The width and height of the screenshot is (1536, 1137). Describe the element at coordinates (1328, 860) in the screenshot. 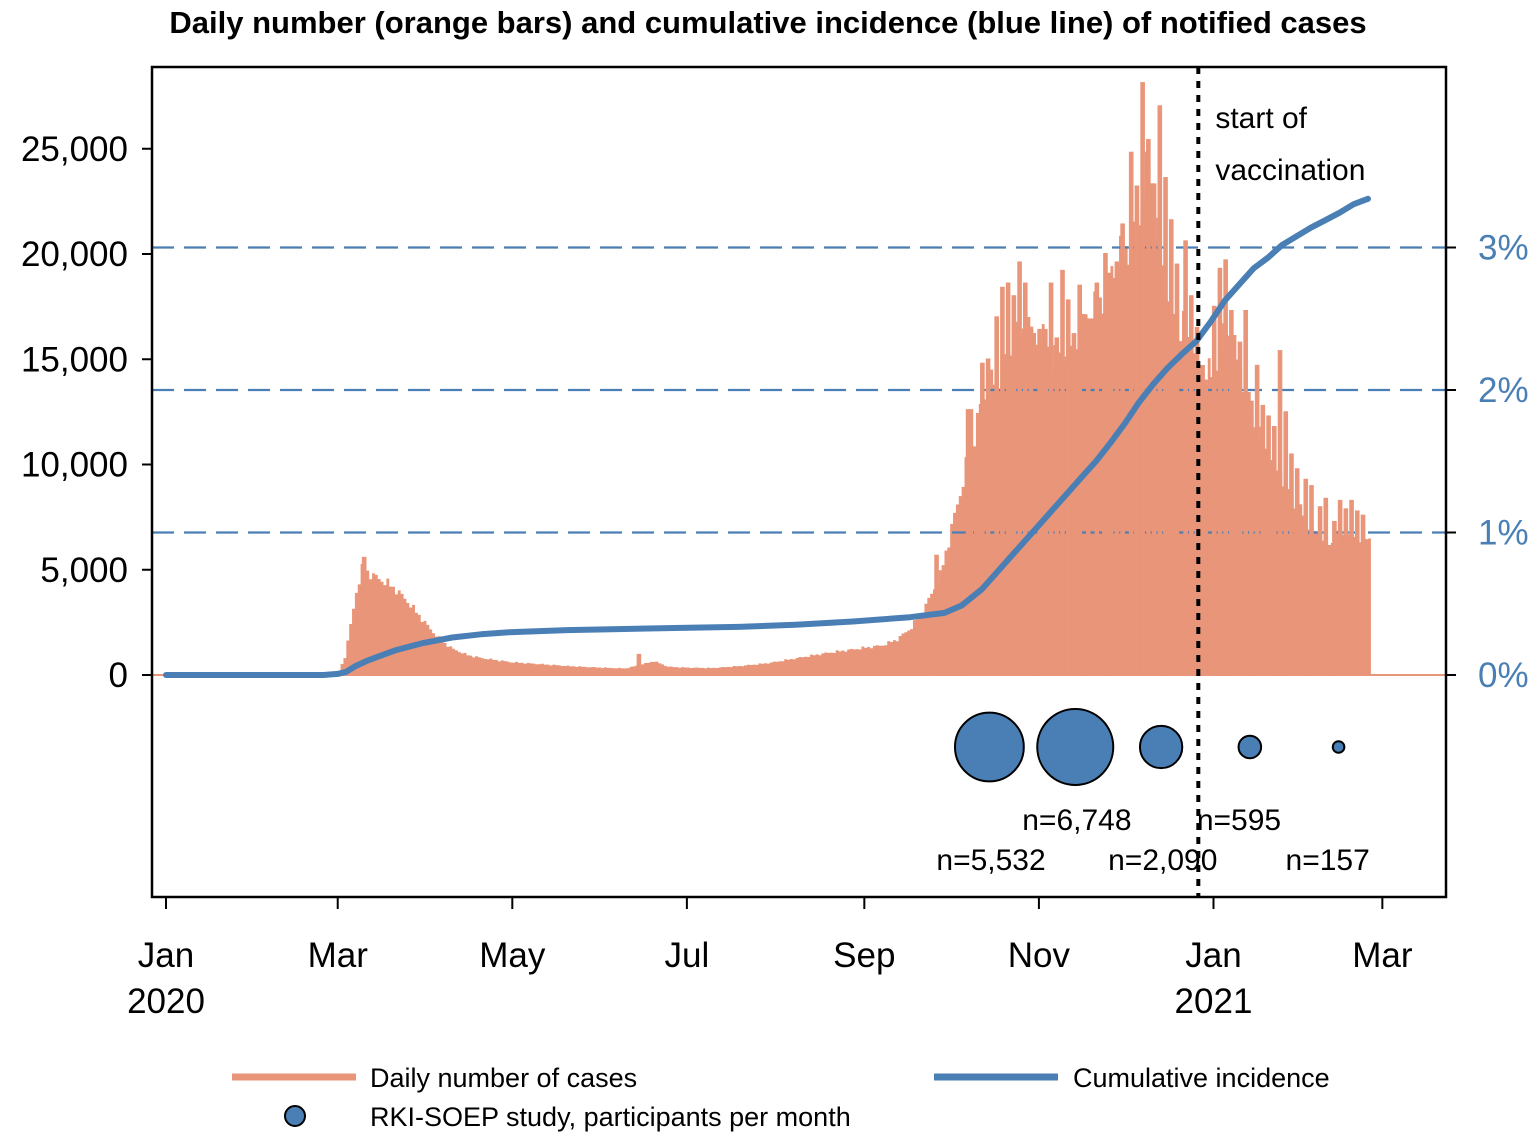

I see `survey-label: n=157` at that location.